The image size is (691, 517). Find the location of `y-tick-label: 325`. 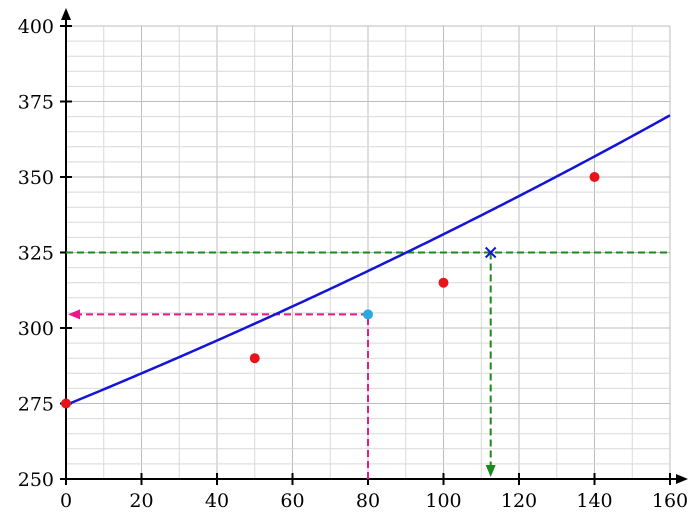

y-tick-label: 325 is located at coordinates (36, 254).